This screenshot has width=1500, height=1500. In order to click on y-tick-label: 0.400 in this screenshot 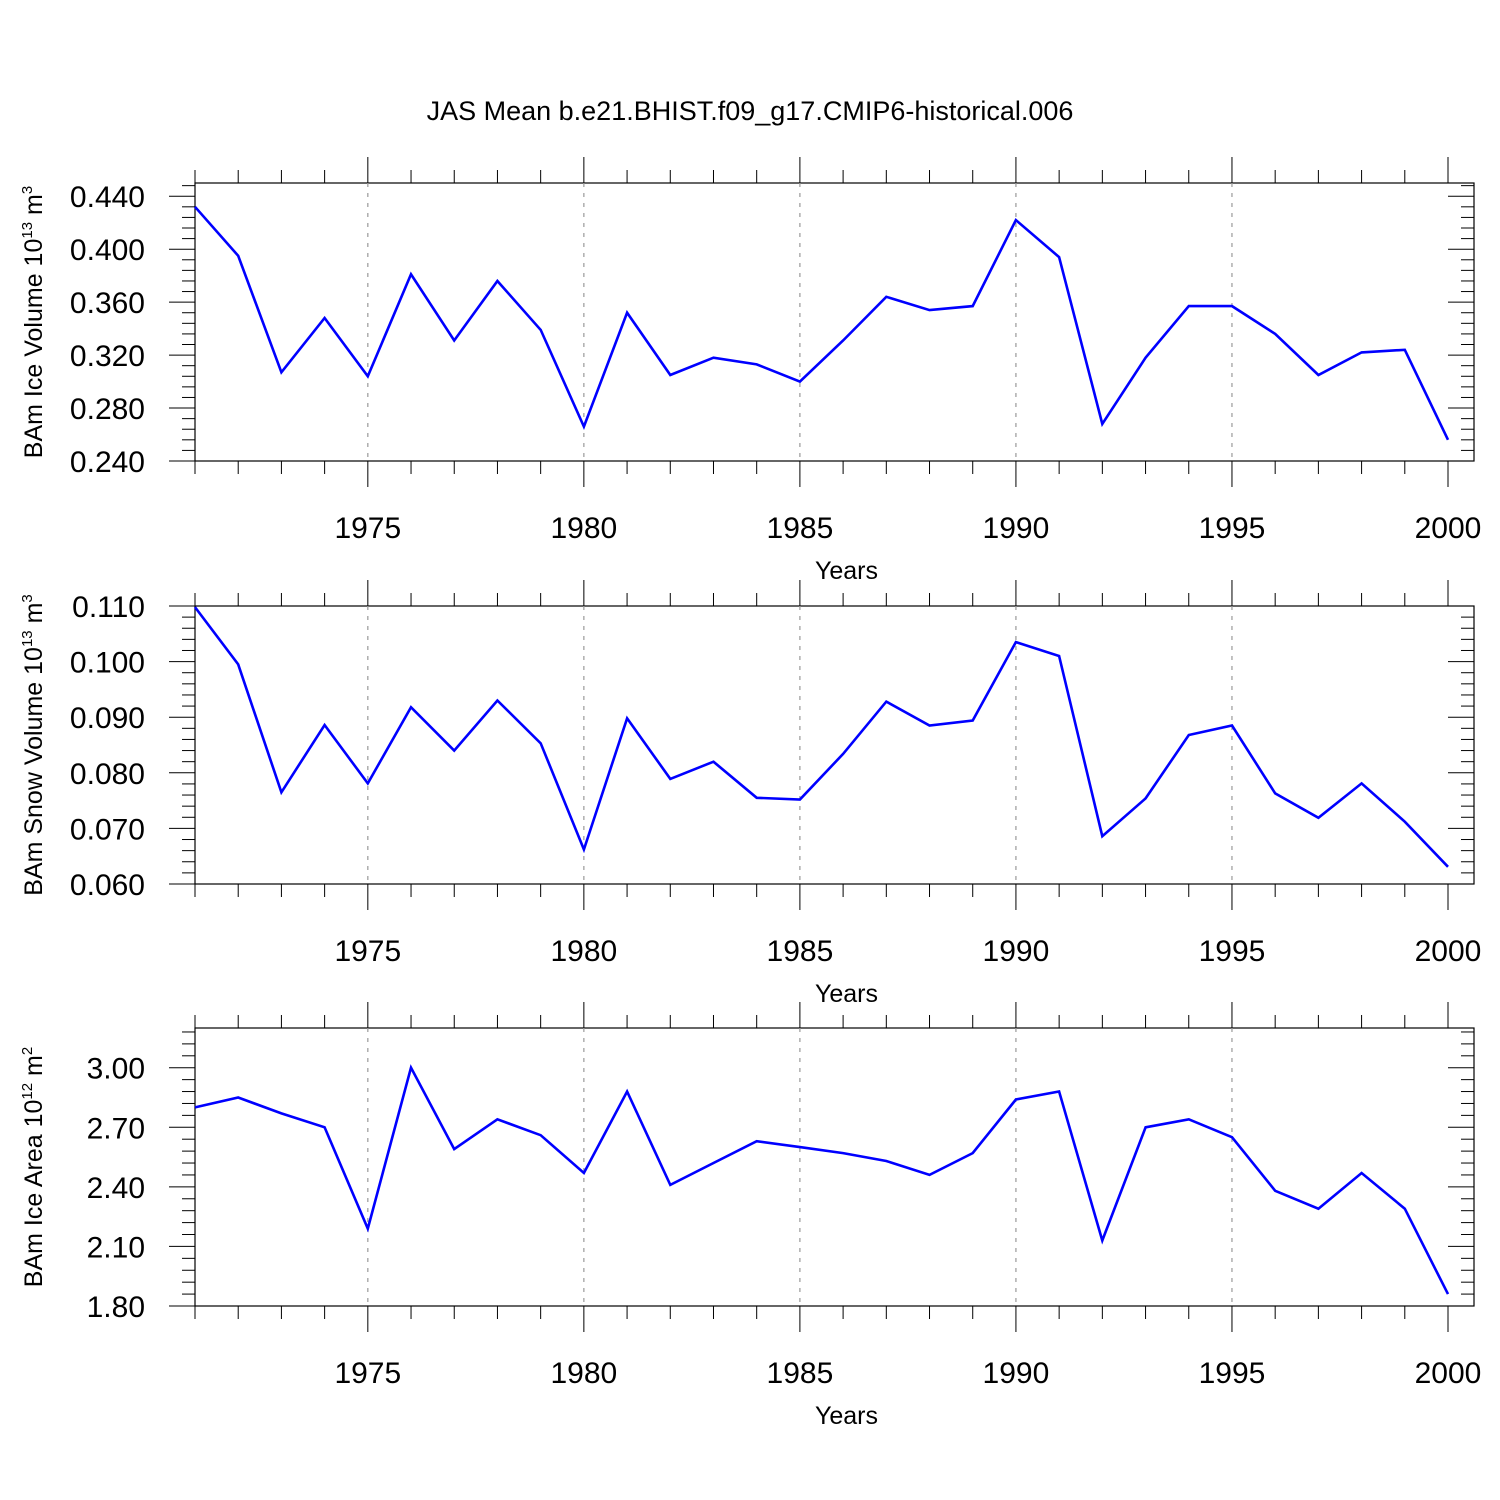, I will do `click(107, 250)`.